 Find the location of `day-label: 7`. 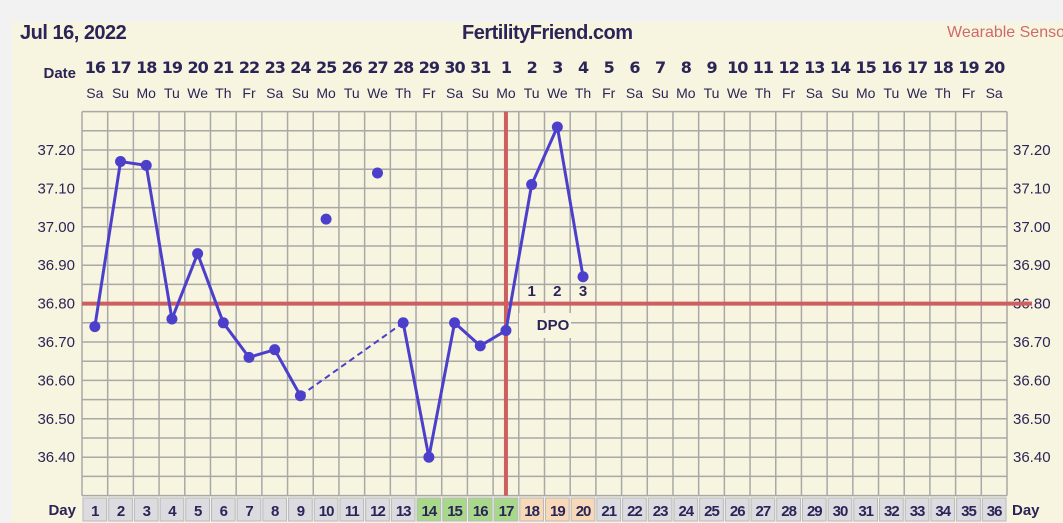

day-label: 7 is located at coordinates (249, 511).